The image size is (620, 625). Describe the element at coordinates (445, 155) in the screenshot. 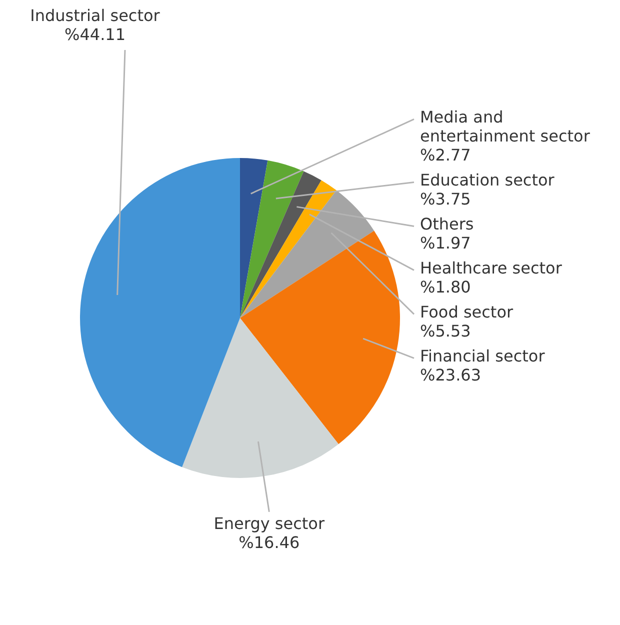

I see `data-label: %2.77` at that location.